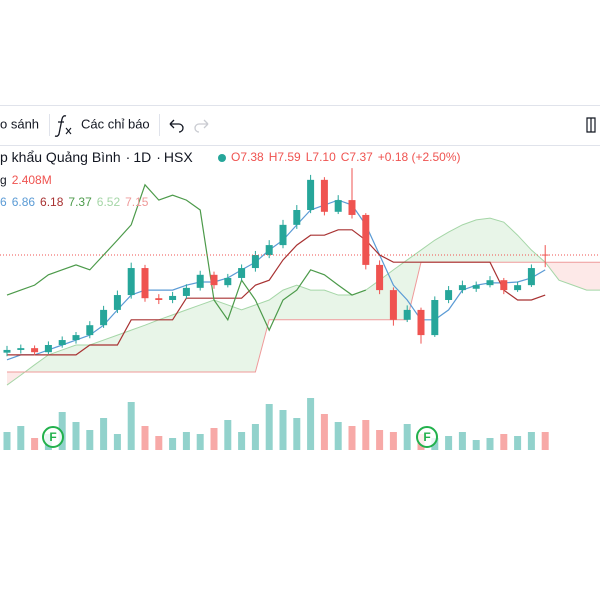  I want to click on ohlc-line: O7.38 H7.59 L7.10 C7.37 +0.18 (+2.50%), so click(346, 157).